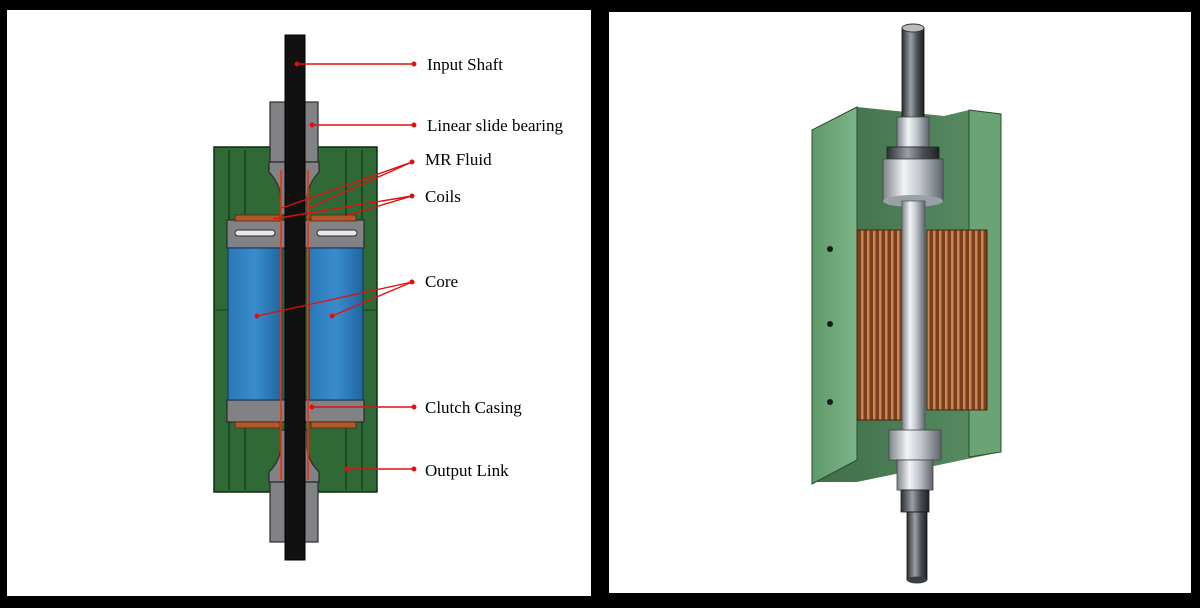 The height and width of the screenshot is (608, 1200). Describe the element at coordinates (458, 159) in the screenshot. I see `label-mr-fluid: MR Fluid` at that location.